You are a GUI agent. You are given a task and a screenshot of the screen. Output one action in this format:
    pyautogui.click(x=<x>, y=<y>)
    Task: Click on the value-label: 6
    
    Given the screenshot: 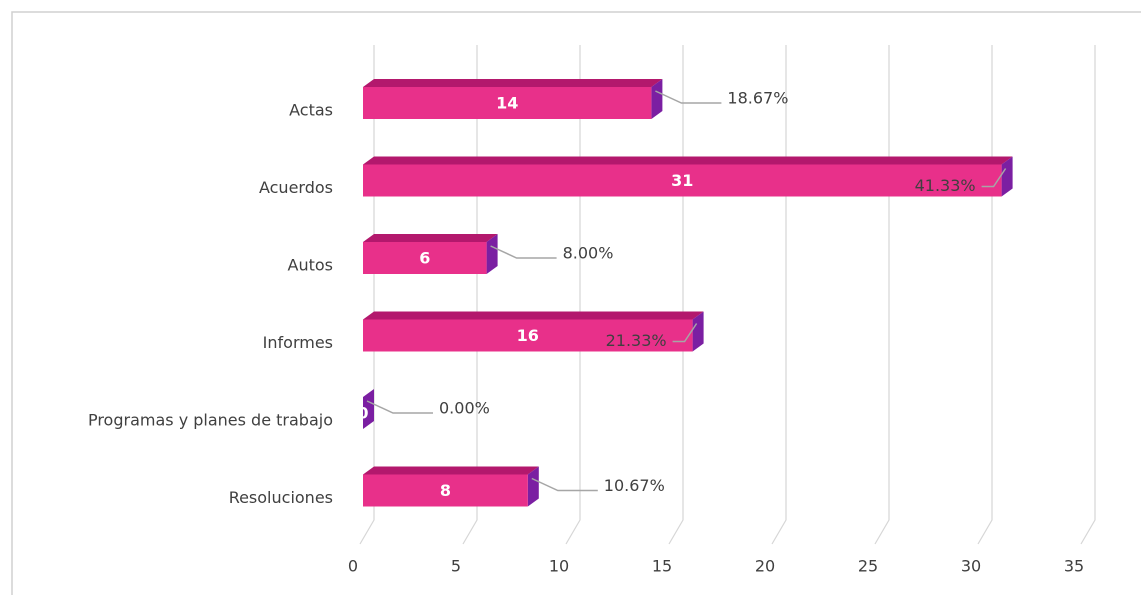 What is the action you would take?
    pyautogui.click(x=424, y=258)
    